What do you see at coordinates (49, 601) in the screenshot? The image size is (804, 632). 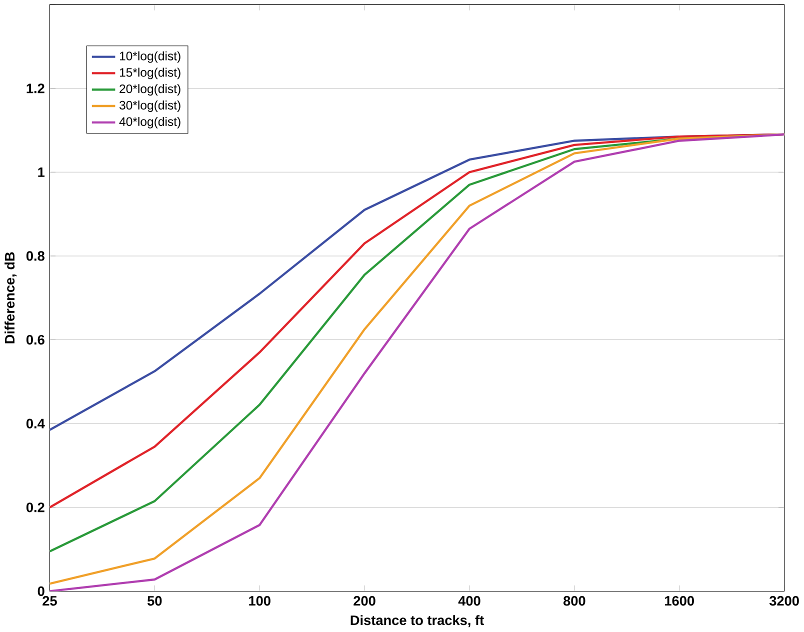 I see `x-tick-label: 25` at bounding box center [49, 601].